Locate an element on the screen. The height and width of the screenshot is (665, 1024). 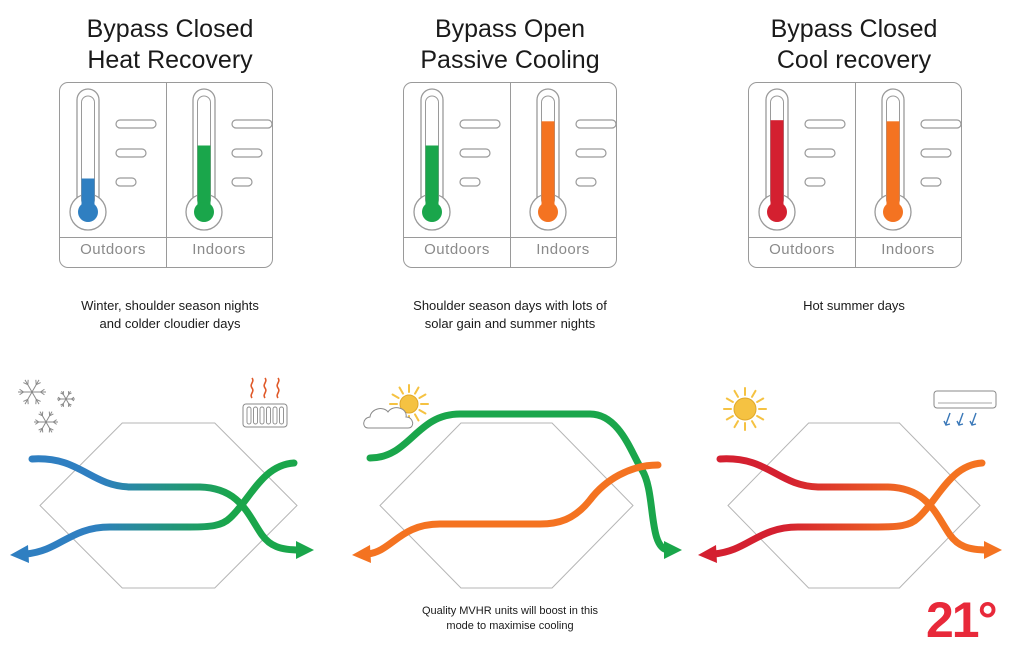
air-conditioner-icon is located at coordinates (965, 408).